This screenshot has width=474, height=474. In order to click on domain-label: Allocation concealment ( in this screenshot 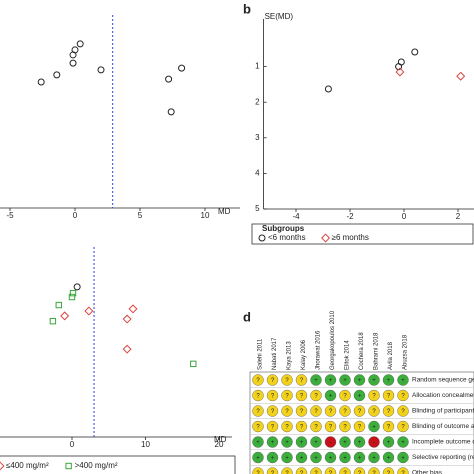, I will do `click(443, 395)`.